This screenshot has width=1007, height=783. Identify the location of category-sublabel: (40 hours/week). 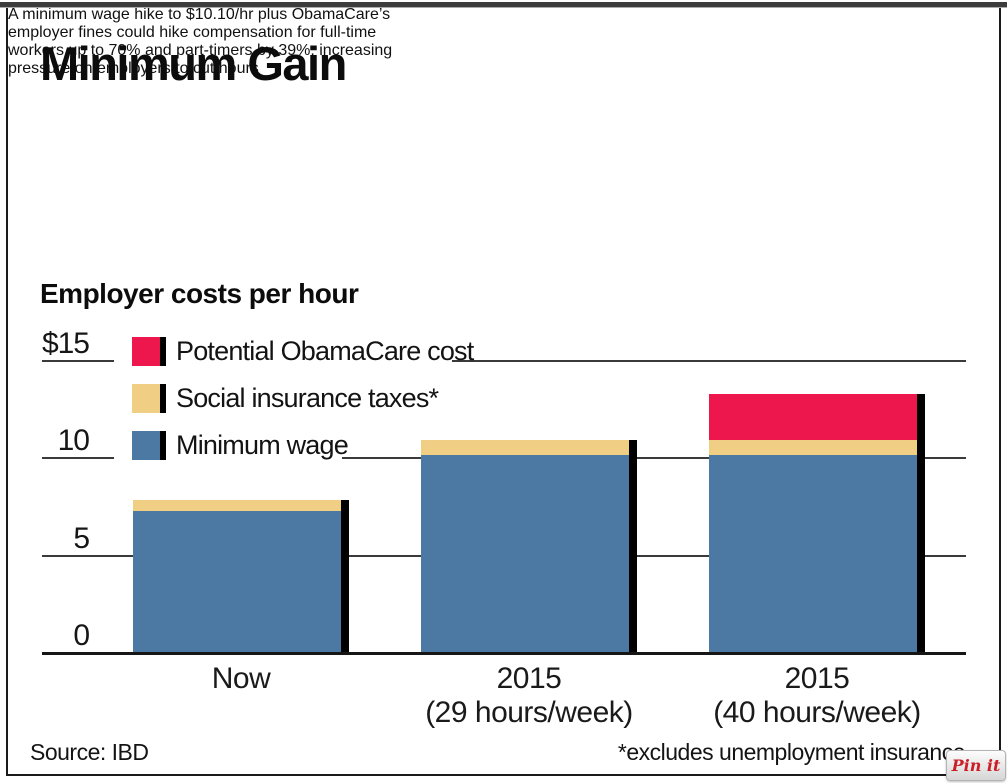
(817, 712).